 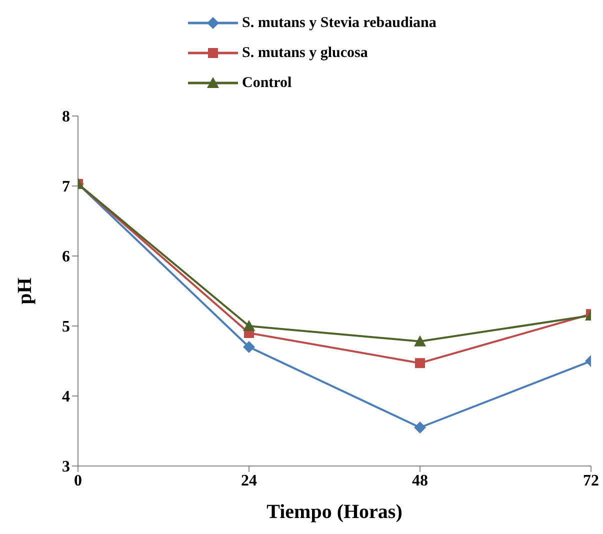 I want to click on x-tick-label: 0, so click(x=78, y=481).